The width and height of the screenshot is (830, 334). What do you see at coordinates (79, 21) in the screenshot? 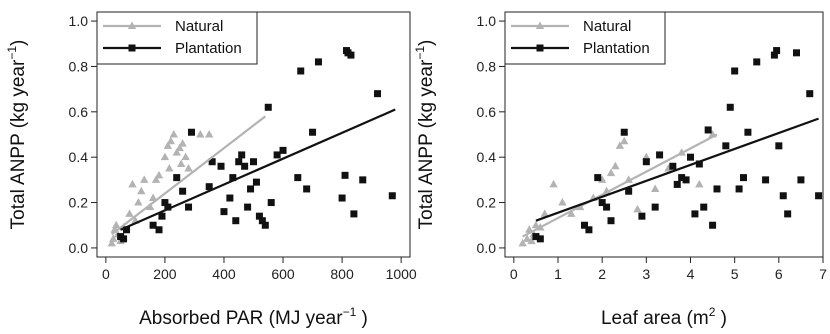
I see `y-tick-label: 1.0` at bounding box center [79, 21].